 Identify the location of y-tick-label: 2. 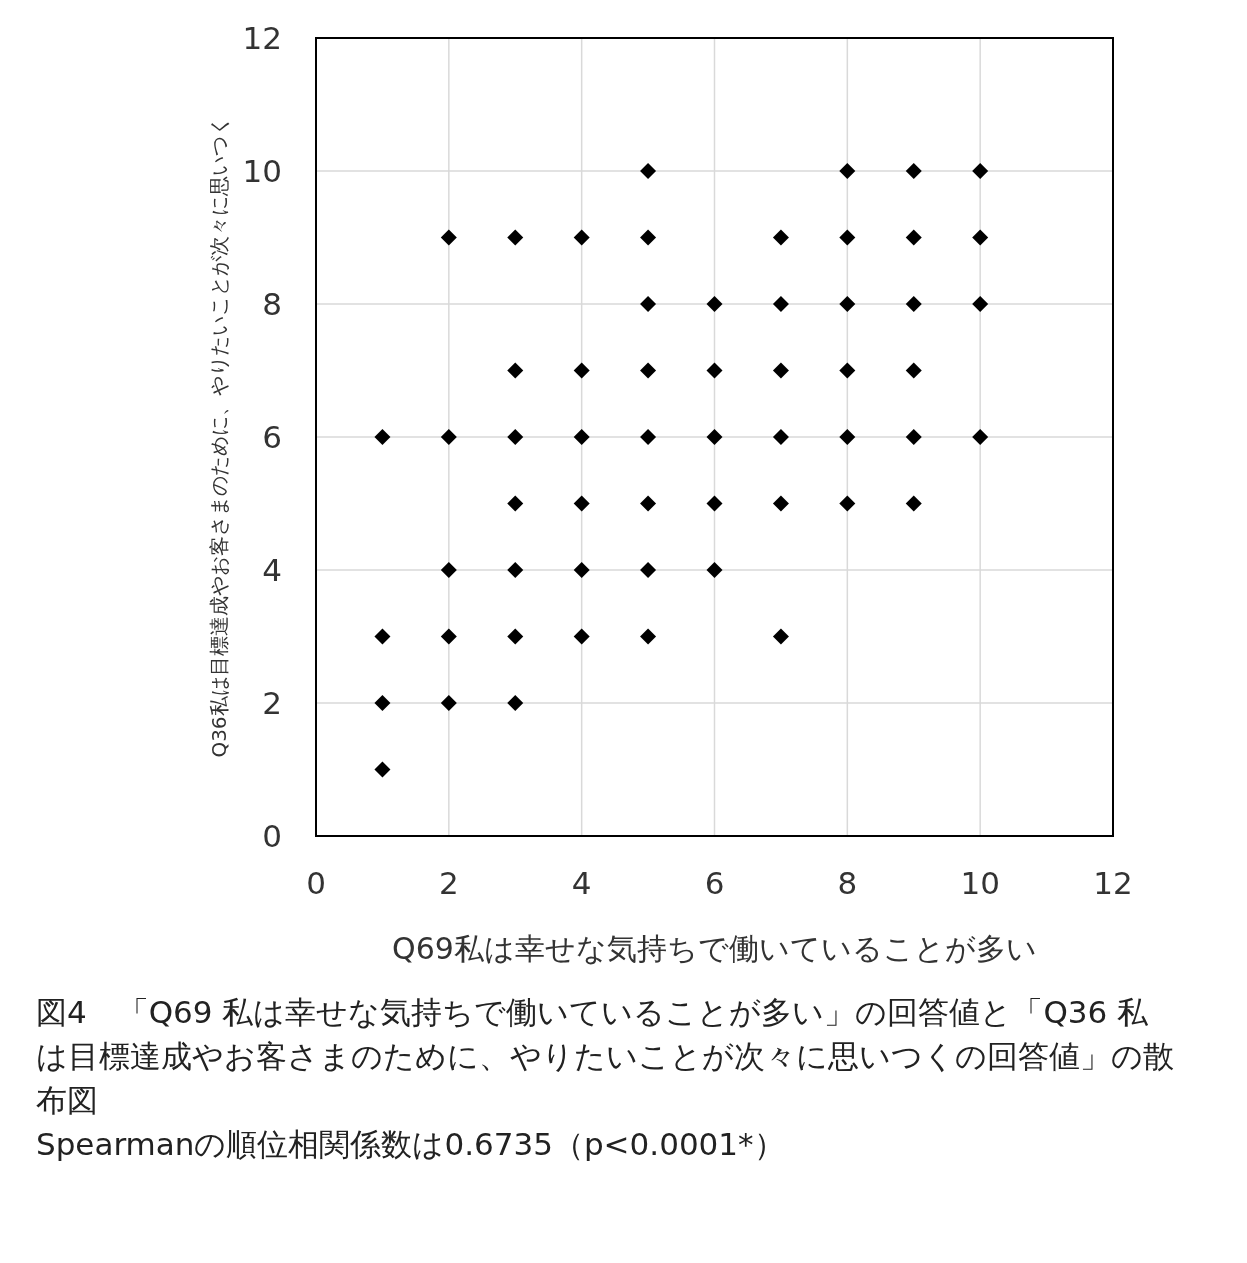
(272, 703).